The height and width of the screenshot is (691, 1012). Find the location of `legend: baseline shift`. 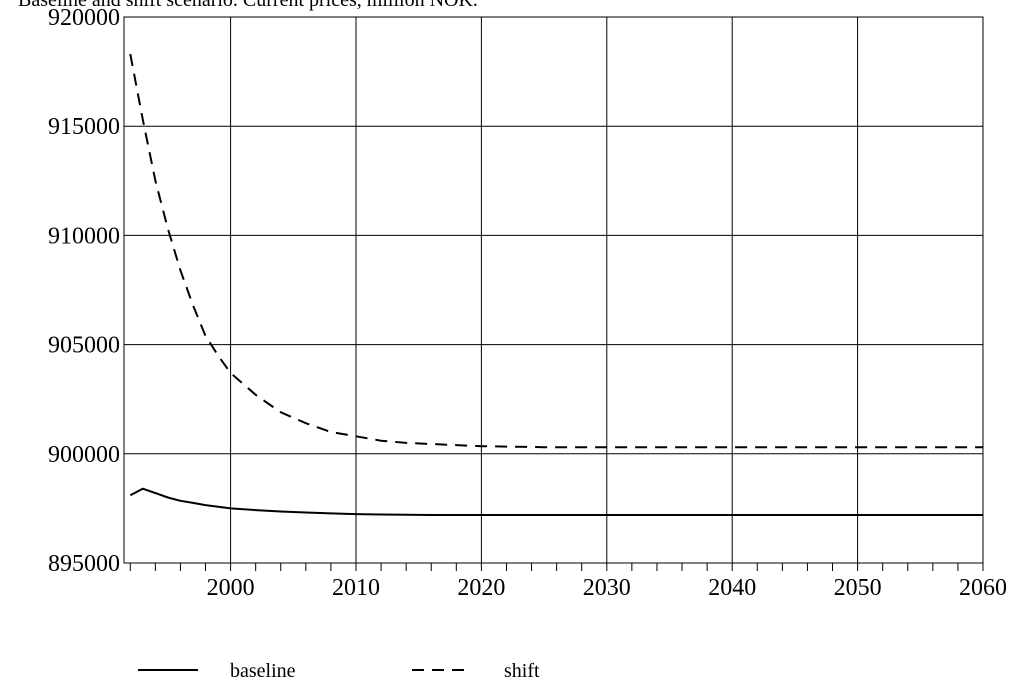

legend: baseline shift is located at coordinates (339, 671).